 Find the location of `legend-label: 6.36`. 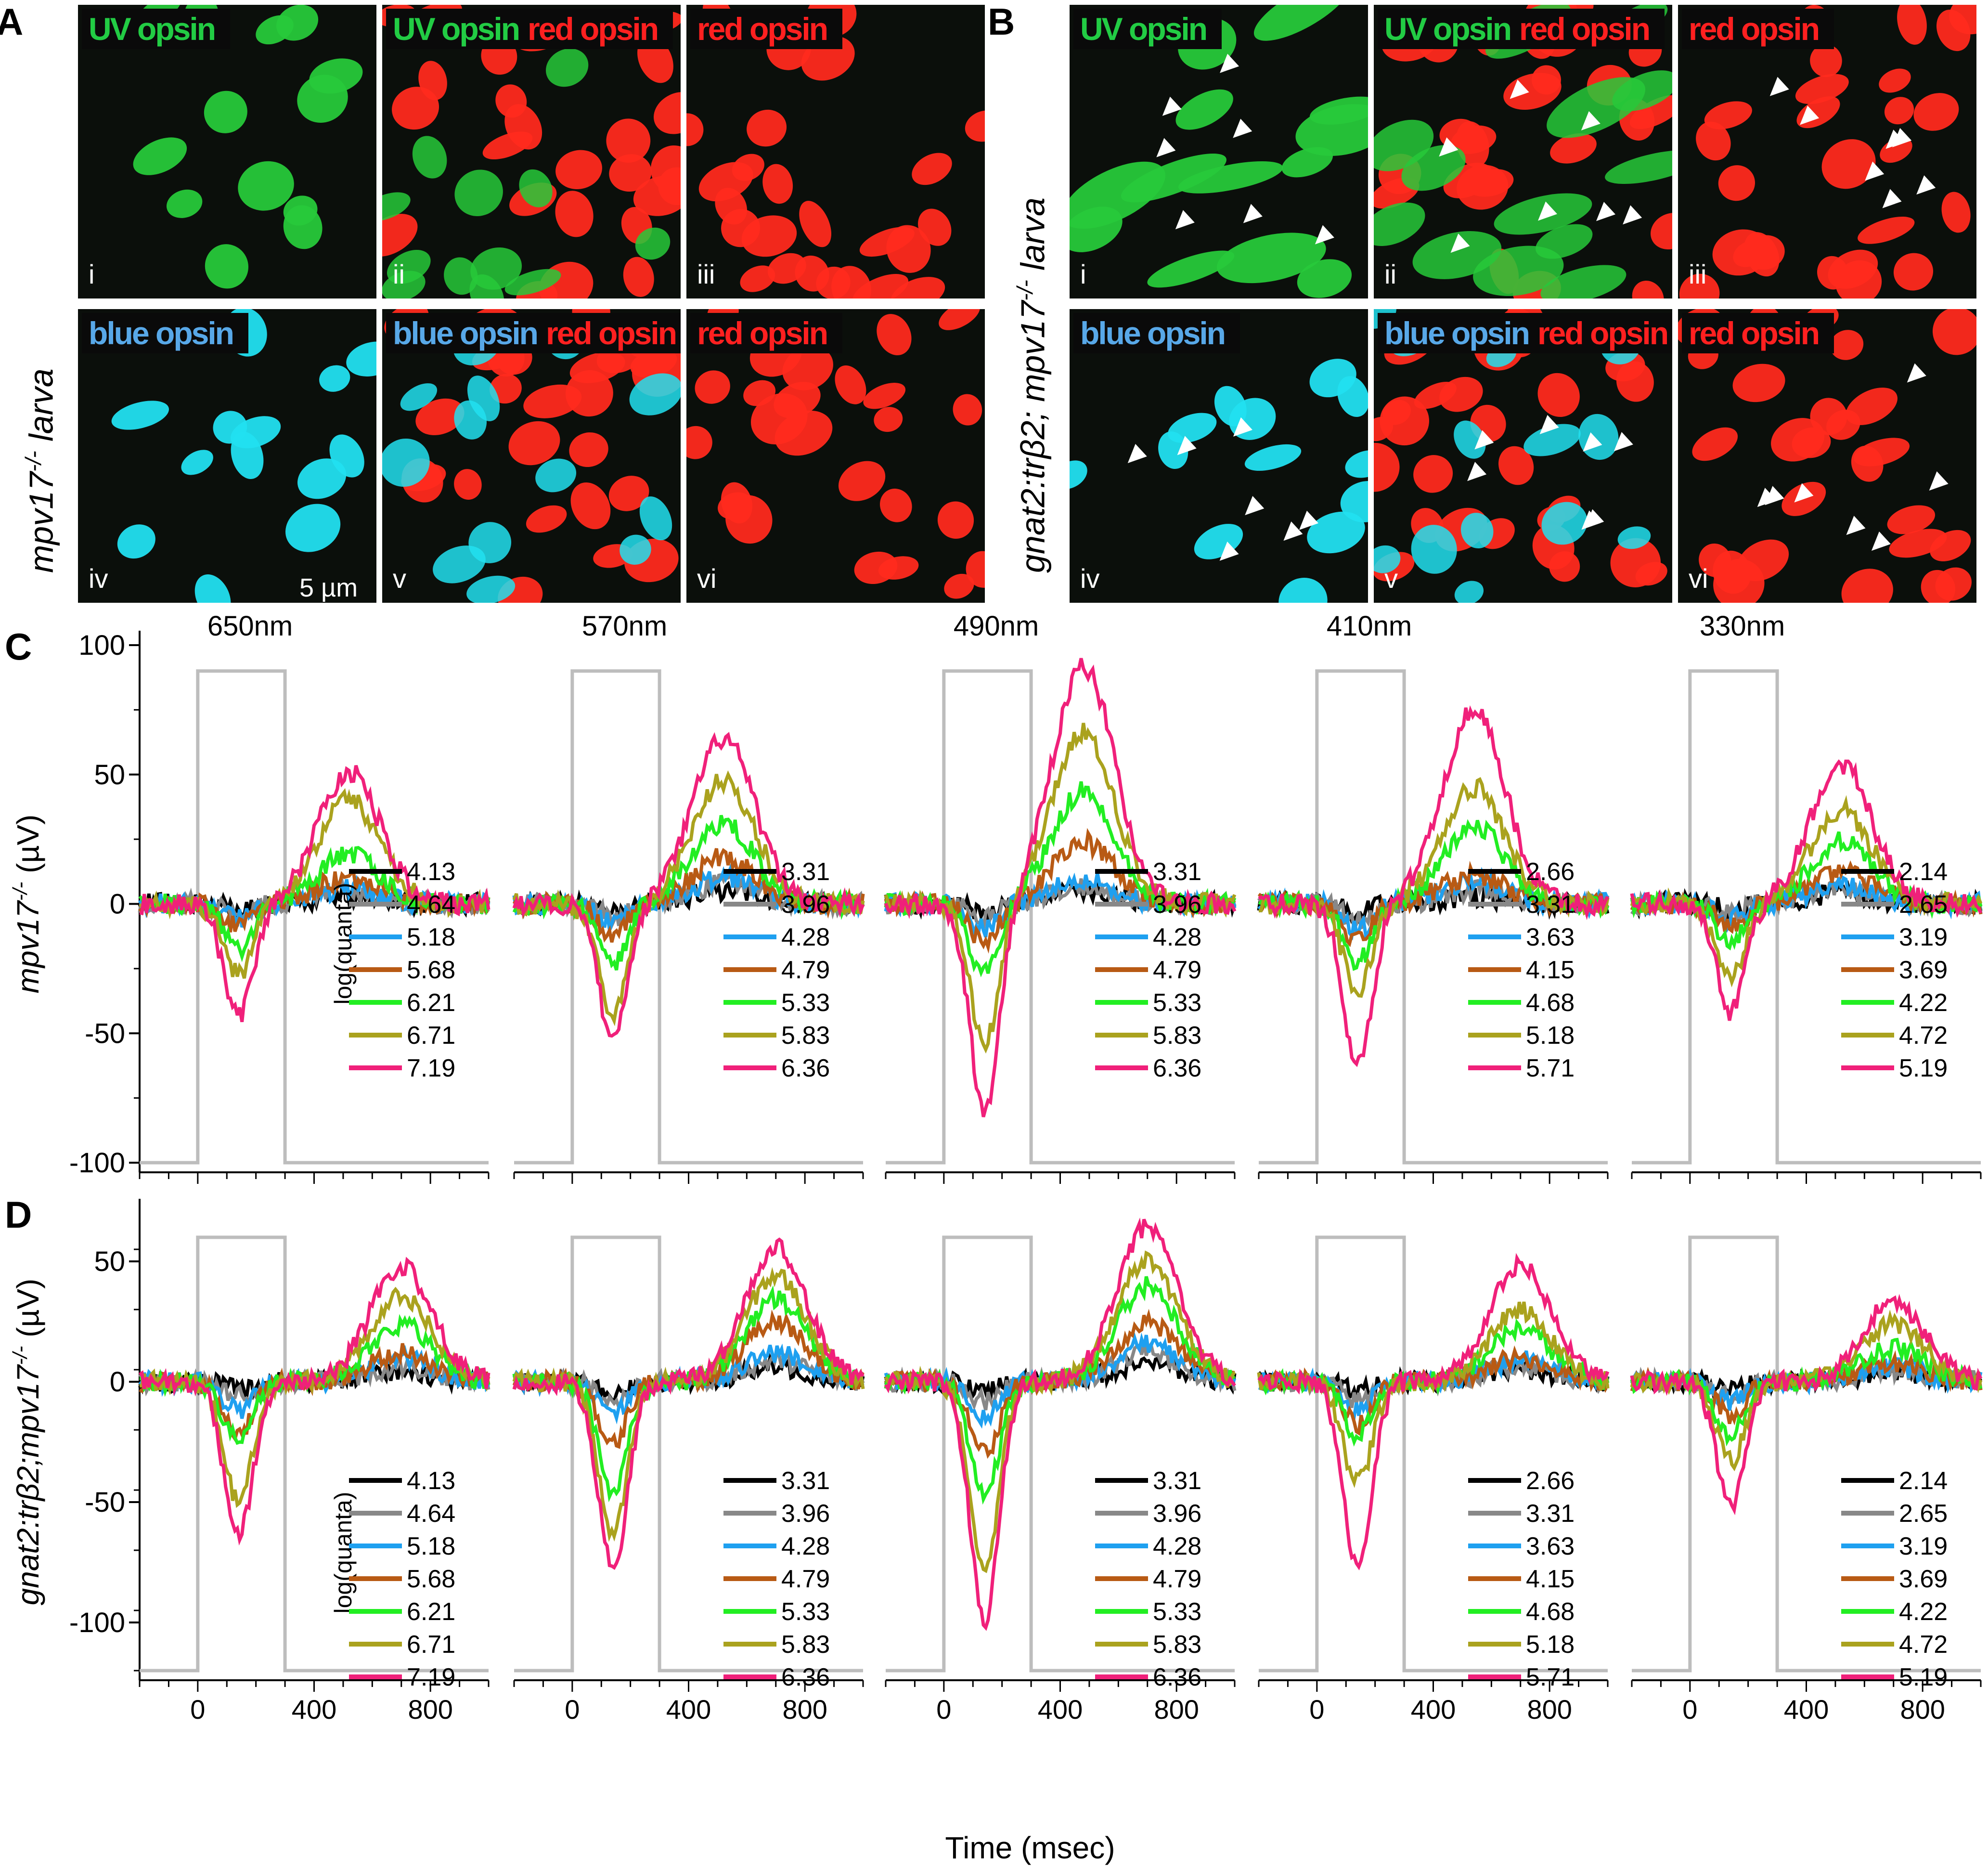

legend-label: 6.36 is located at coordinates (805, 1677).